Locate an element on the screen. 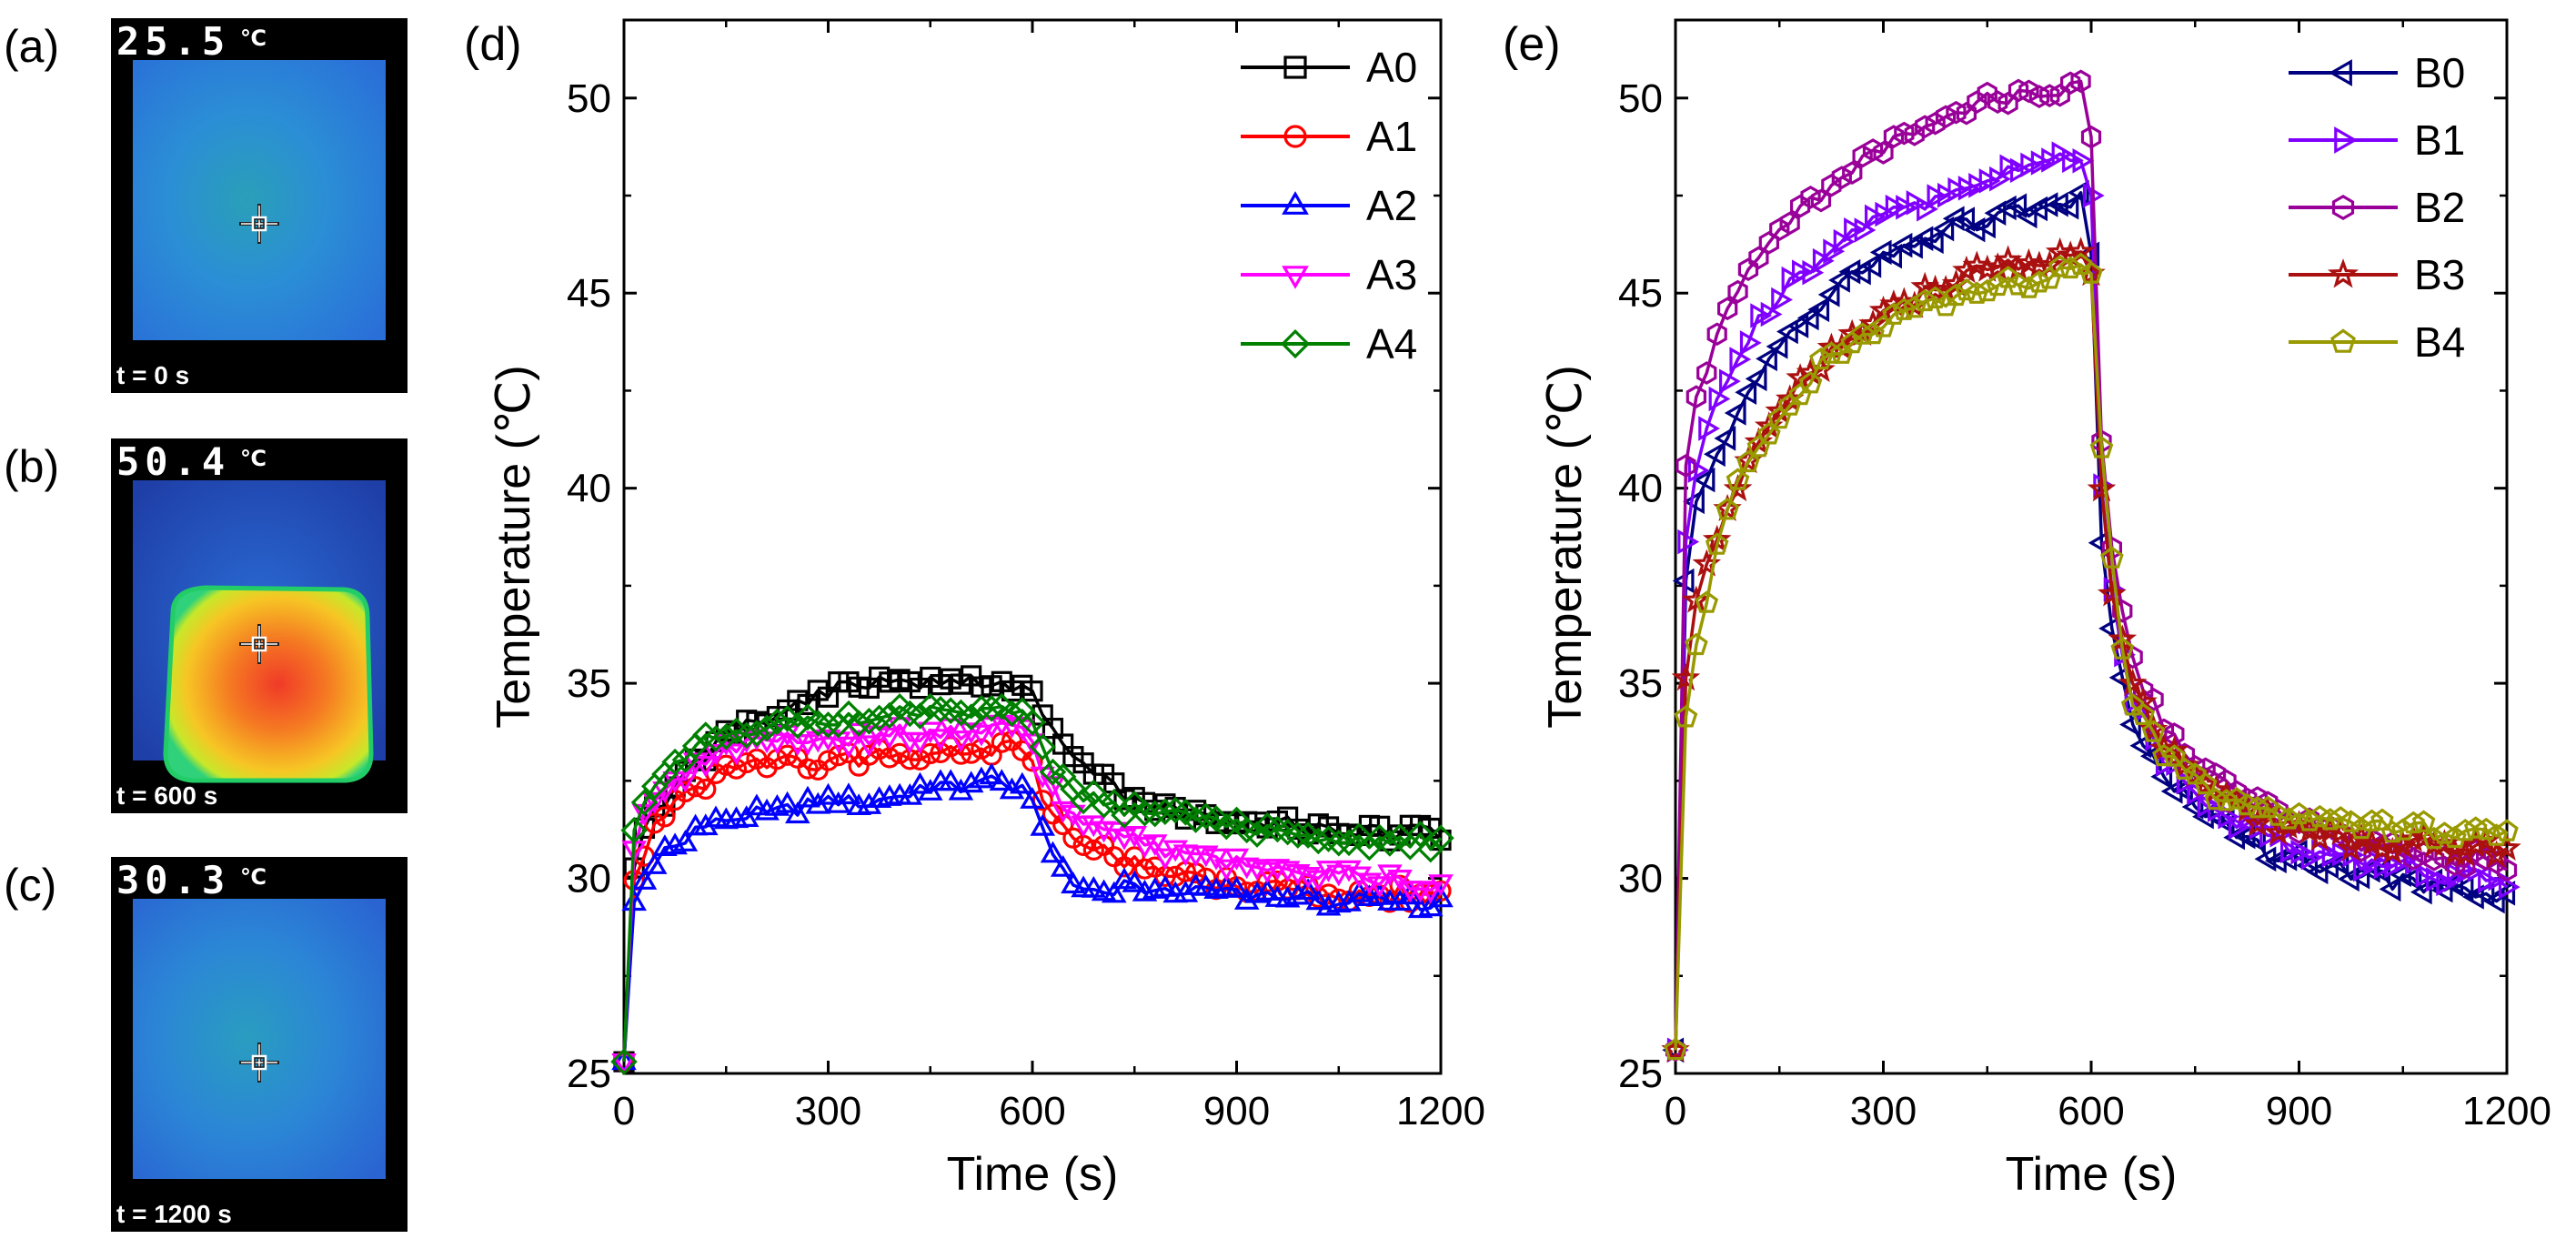 The image size is (2576, 1249). y-tick-label: 30 is located at coordinates (589, 879).